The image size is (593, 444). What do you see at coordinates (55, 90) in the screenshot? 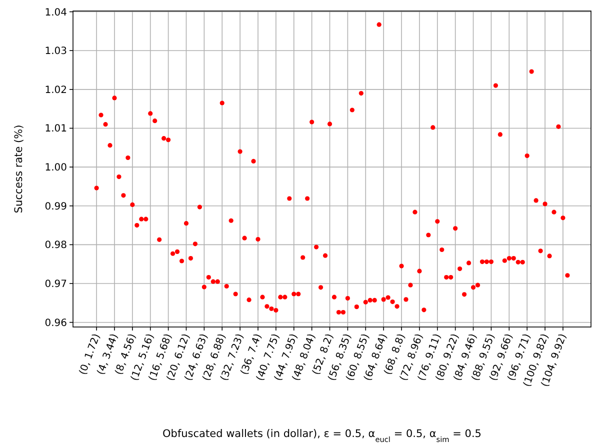
I see `y-tick-label: 1.02` at bounding box center [55, 90].